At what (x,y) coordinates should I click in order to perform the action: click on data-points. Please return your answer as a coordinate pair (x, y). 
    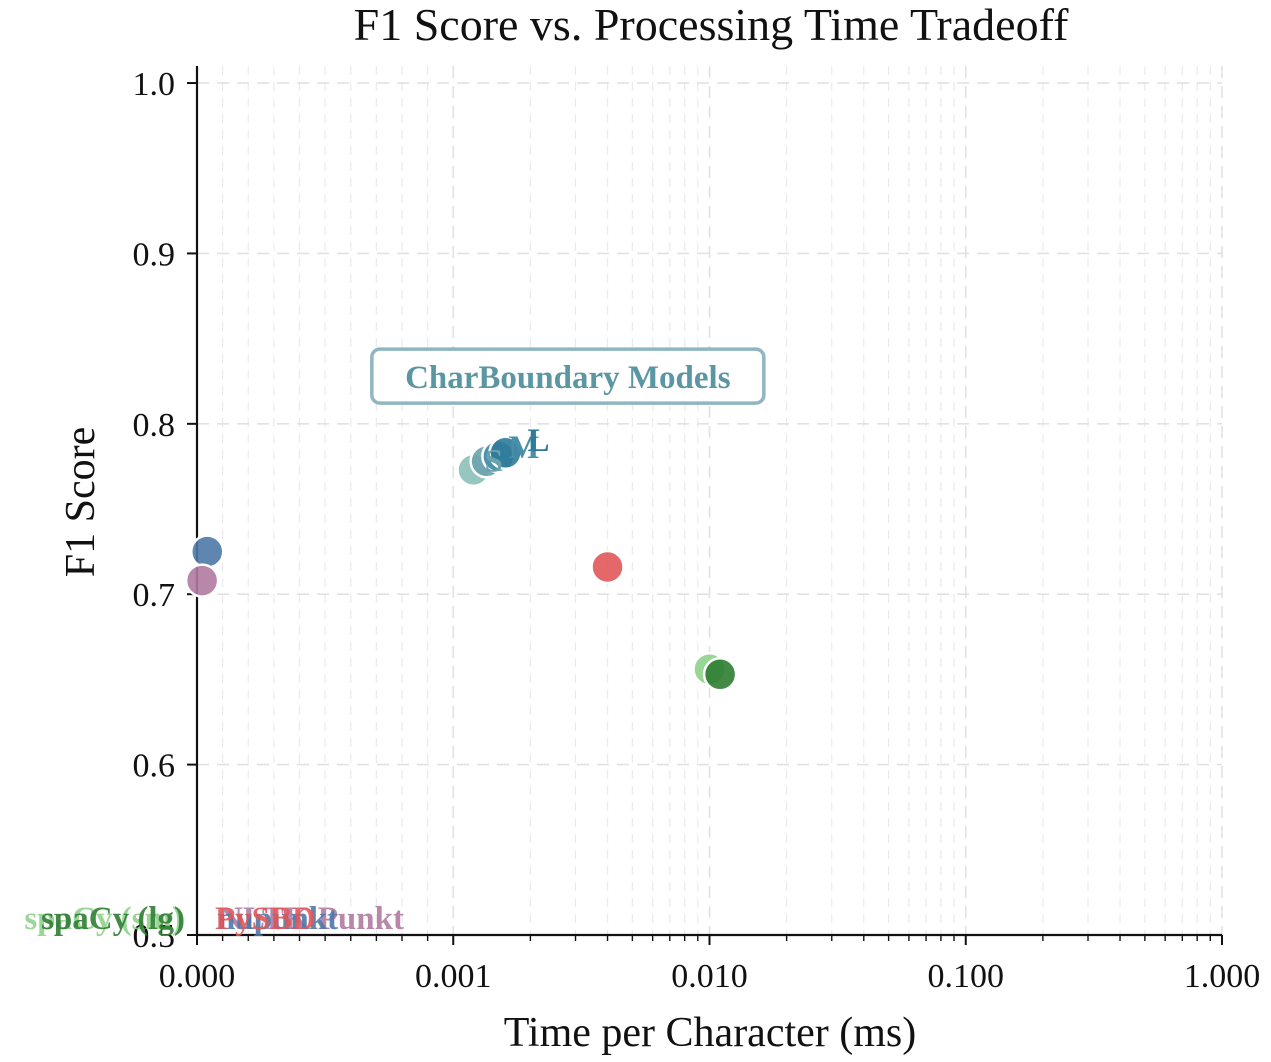
    Looking at the image, I should click on (461, 563).